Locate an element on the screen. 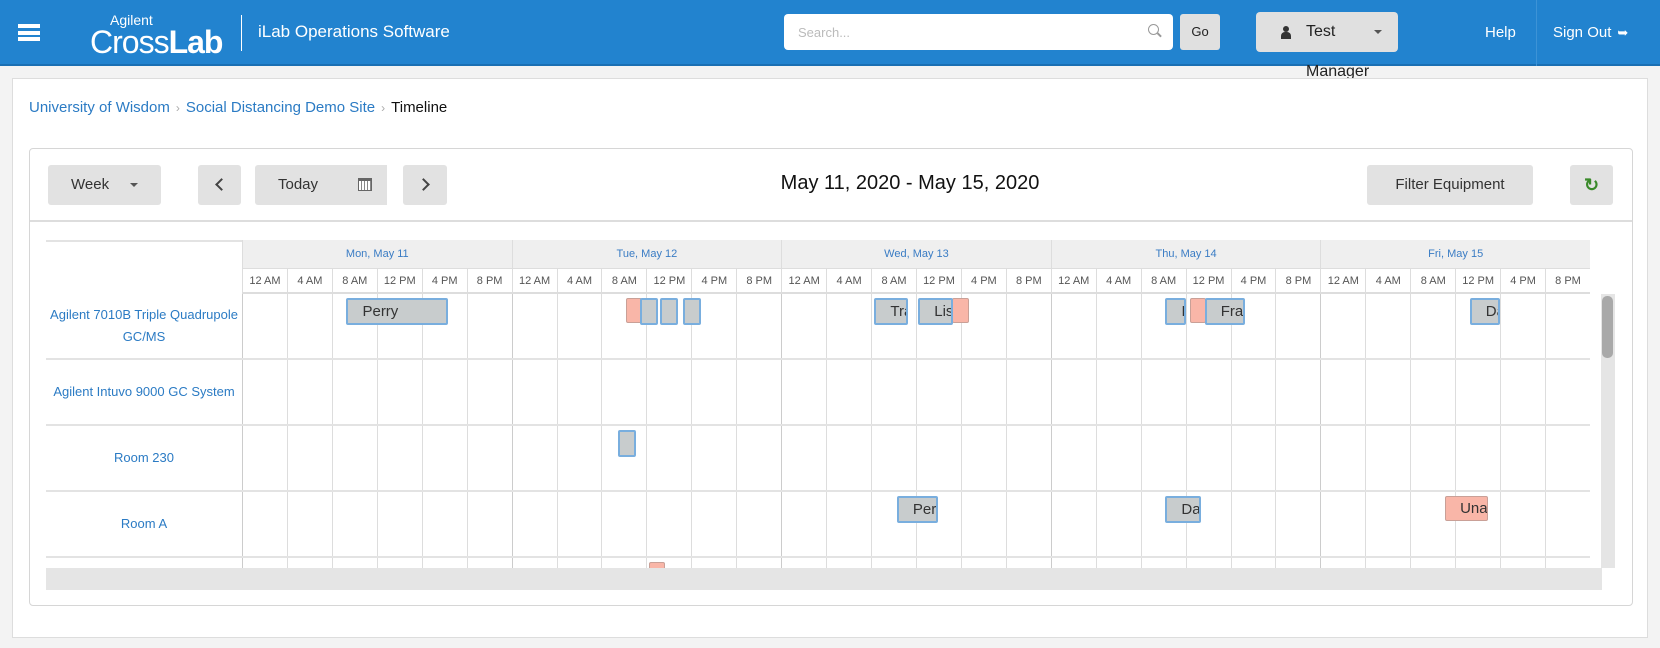  resource-label: Room 230 is located at coordinates (144, 459).